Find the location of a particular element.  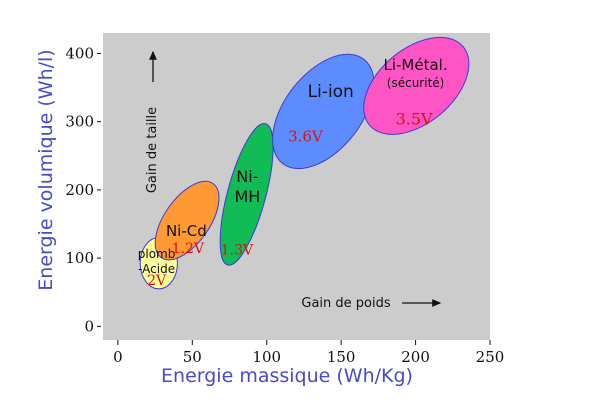

x-tick-label-1: 50 is located at coordinates (192, 357).